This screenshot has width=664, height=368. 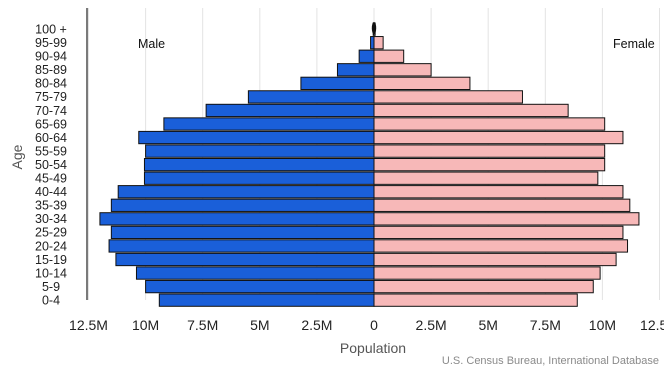 I want to click on age-group-label: 90-94, so click(x=51, y=57).